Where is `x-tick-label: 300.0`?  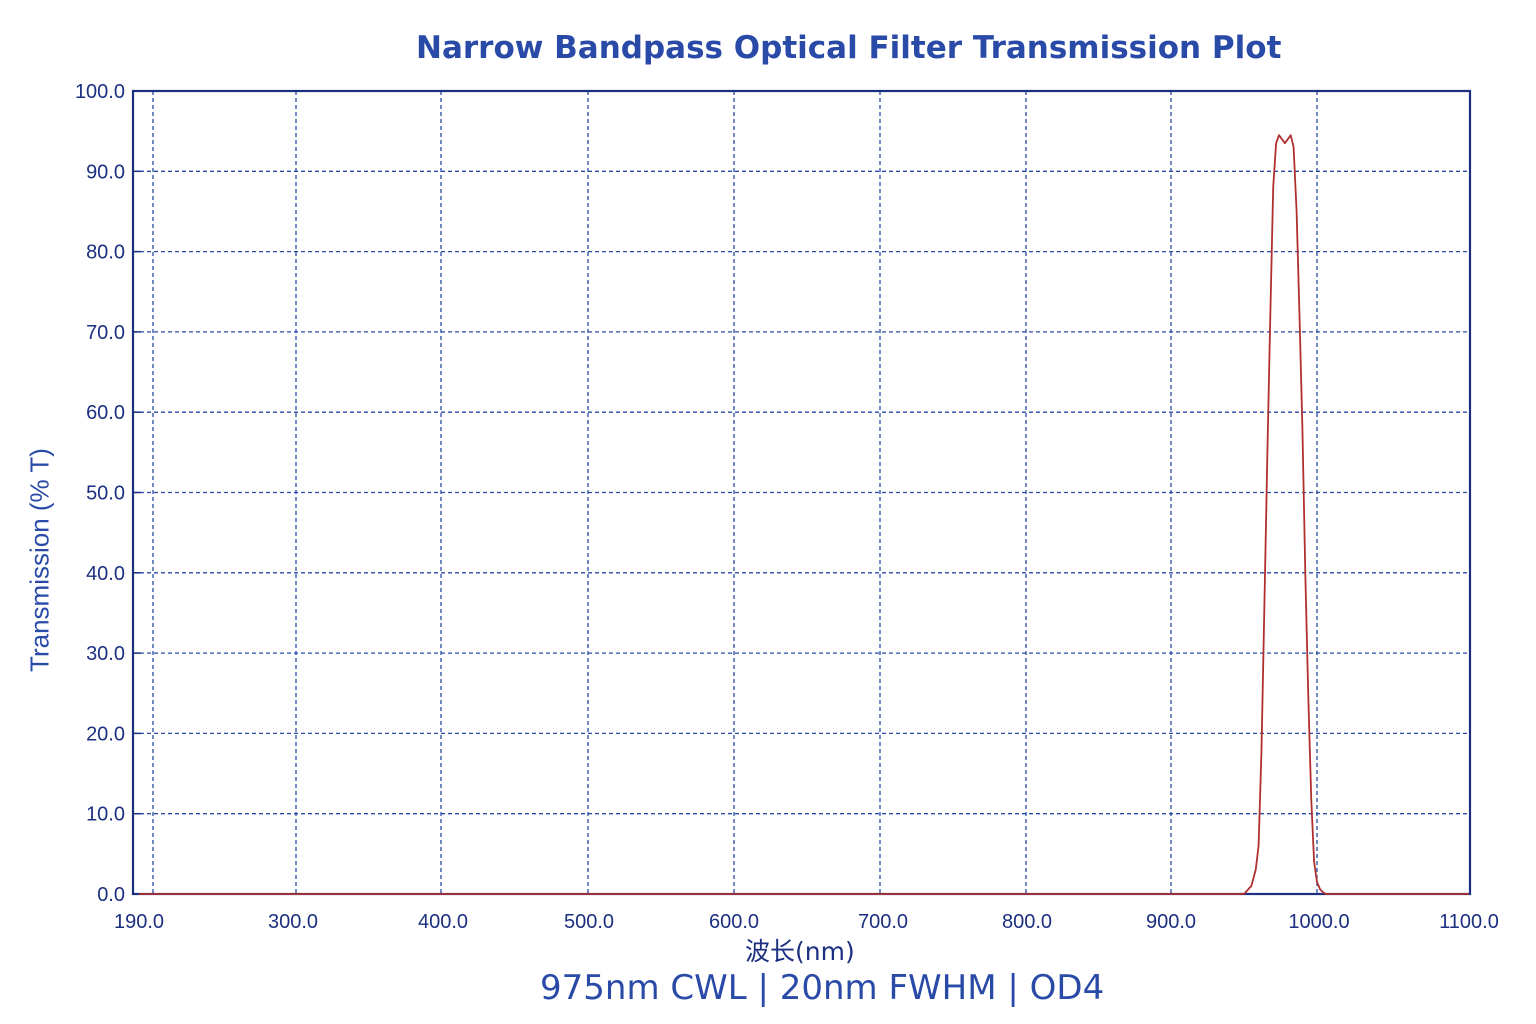 x-tick-label: 300.0 is located at coordinates (293, 922).